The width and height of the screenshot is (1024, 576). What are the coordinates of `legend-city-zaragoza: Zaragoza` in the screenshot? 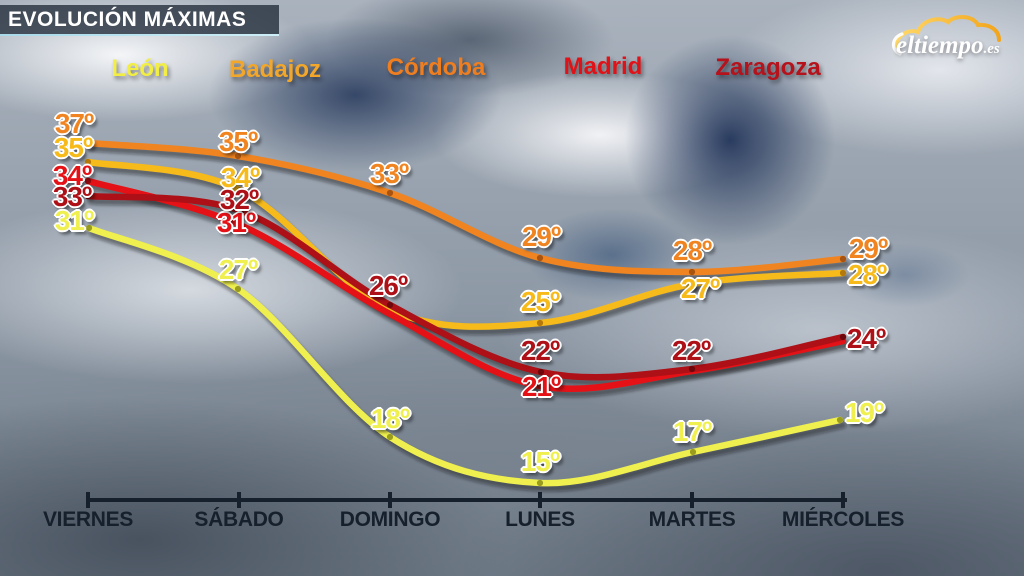 It's located at (768, 67).